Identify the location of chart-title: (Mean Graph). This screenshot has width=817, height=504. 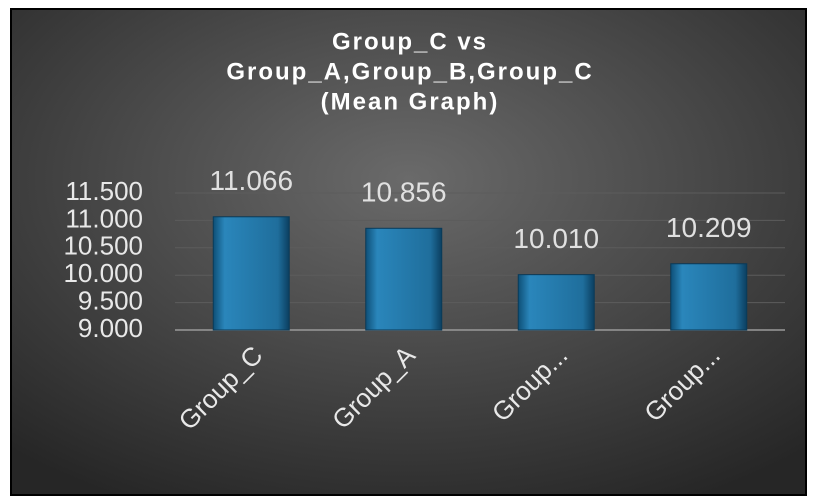
(410, 101).